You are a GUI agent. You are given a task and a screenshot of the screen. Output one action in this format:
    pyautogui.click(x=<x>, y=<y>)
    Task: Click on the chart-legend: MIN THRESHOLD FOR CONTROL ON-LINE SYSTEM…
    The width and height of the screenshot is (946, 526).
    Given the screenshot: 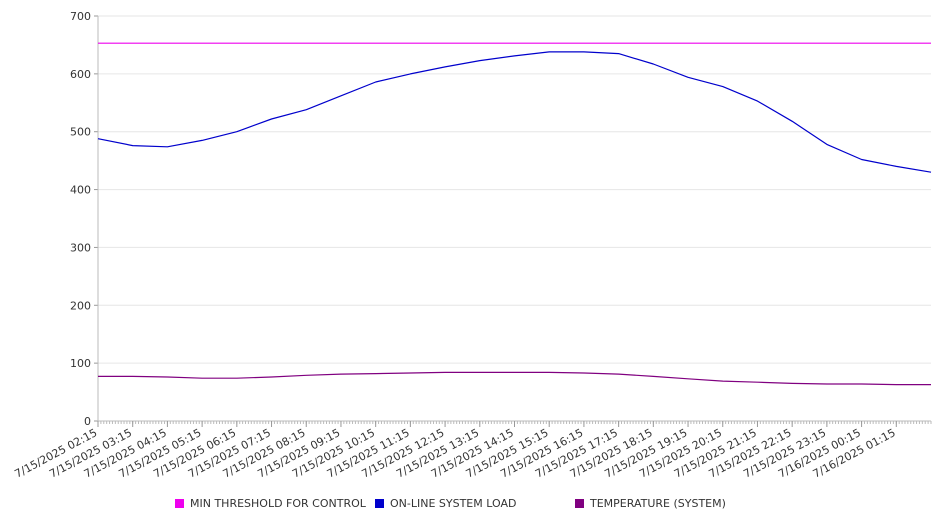 What is the action you would take?
    pyautogui.click(x=473, y=506)
    